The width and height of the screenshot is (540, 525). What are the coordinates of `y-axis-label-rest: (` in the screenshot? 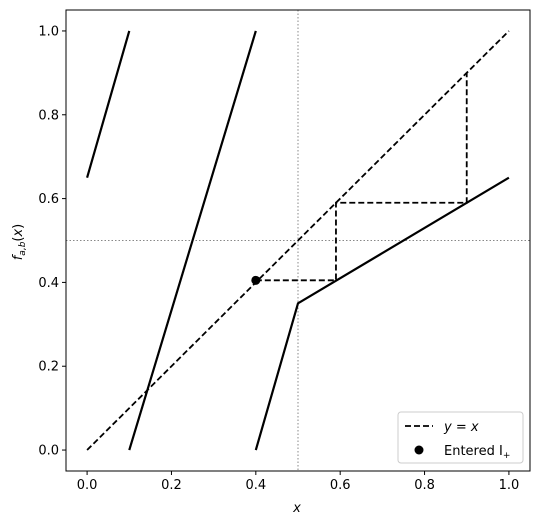 It's located at (18, 239).